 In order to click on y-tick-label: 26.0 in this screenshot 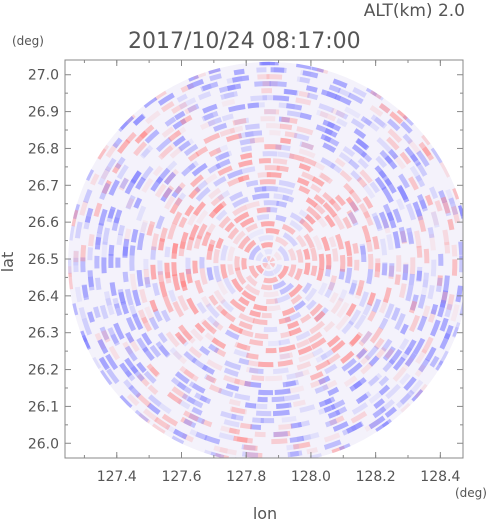, I will do `click(43, 444)`.